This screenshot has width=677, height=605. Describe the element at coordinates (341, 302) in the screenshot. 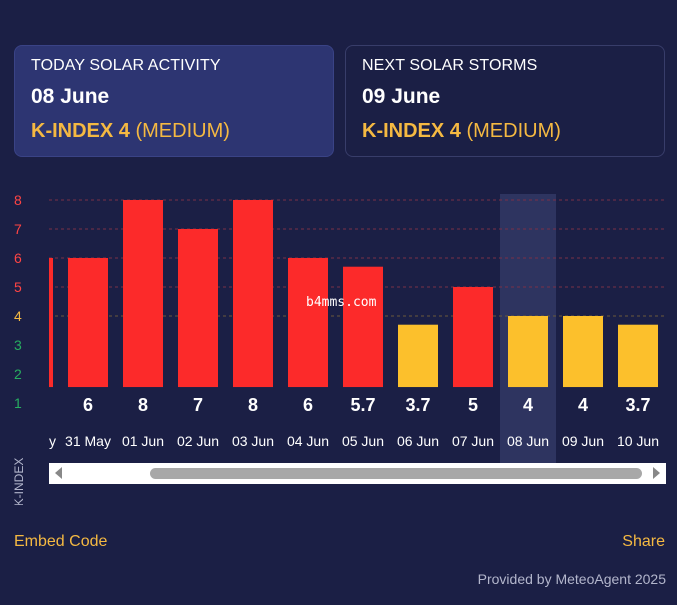

I see `watermark-text: b4mms.com` at that location.